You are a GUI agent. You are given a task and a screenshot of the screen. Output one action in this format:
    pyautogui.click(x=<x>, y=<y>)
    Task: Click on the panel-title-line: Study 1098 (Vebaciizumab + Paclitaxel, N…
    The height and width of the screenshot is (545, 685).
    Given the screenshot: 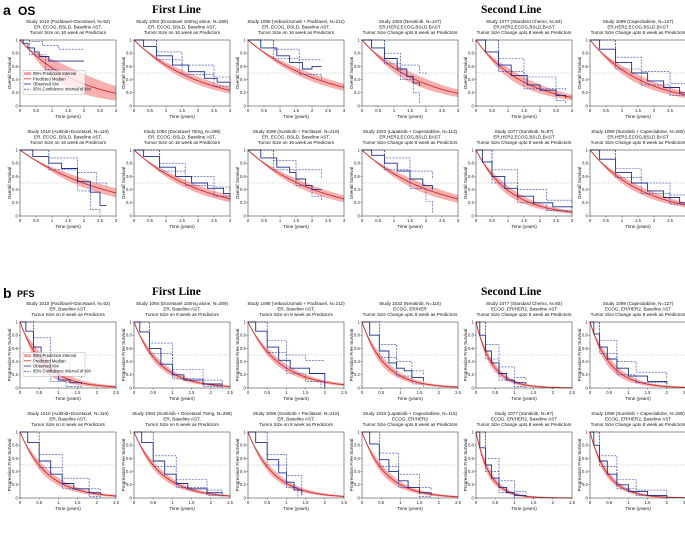 What is the action you would take?
    pyautogui.click(x=296, y=21)
    